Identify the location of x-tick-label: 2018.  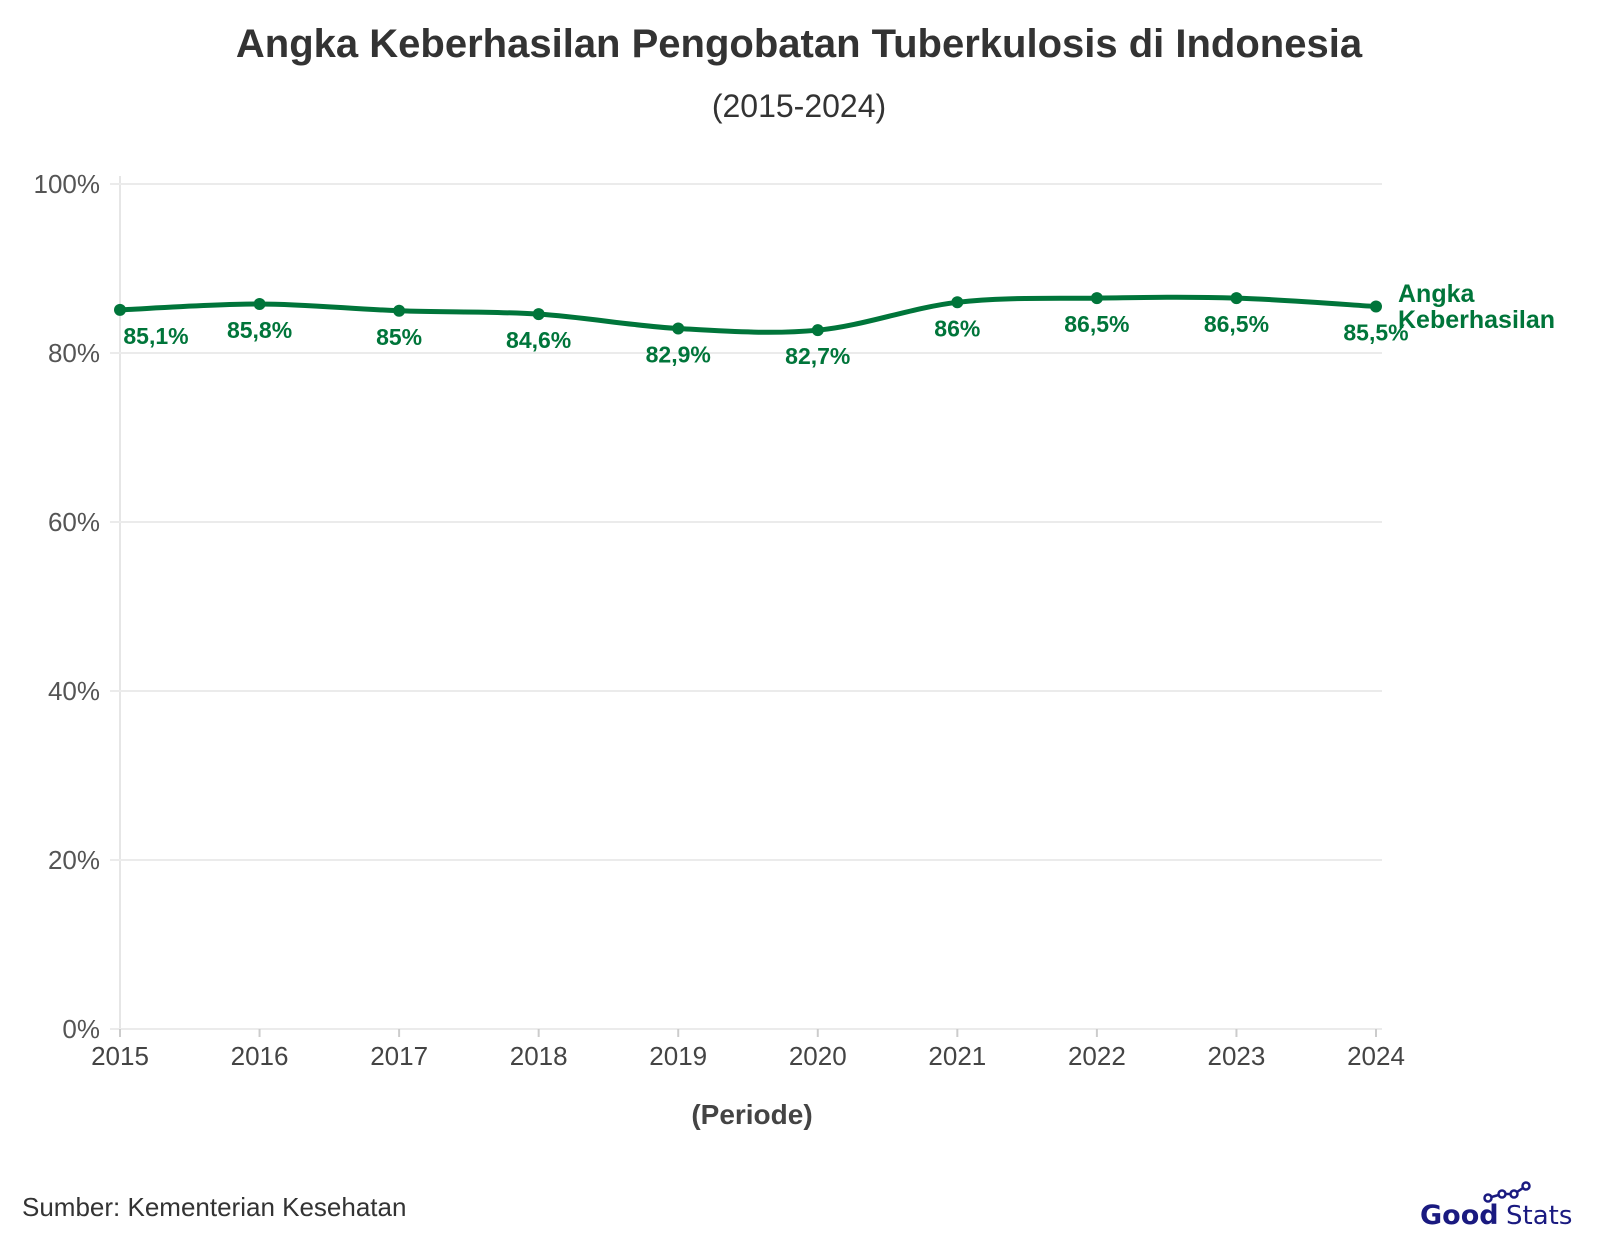
(539, 1056).